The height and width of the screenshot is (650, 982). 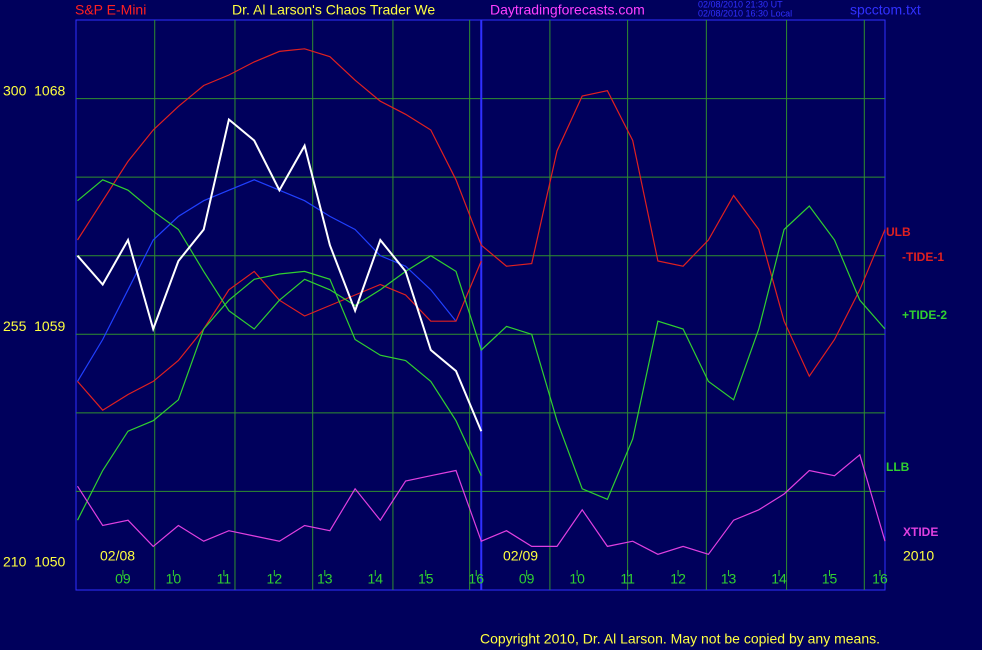 What do you see at coordinates (567, 10) in the screenshot?
I see `site: Daytradingforecasts.com` at bounding box center [567, 10].